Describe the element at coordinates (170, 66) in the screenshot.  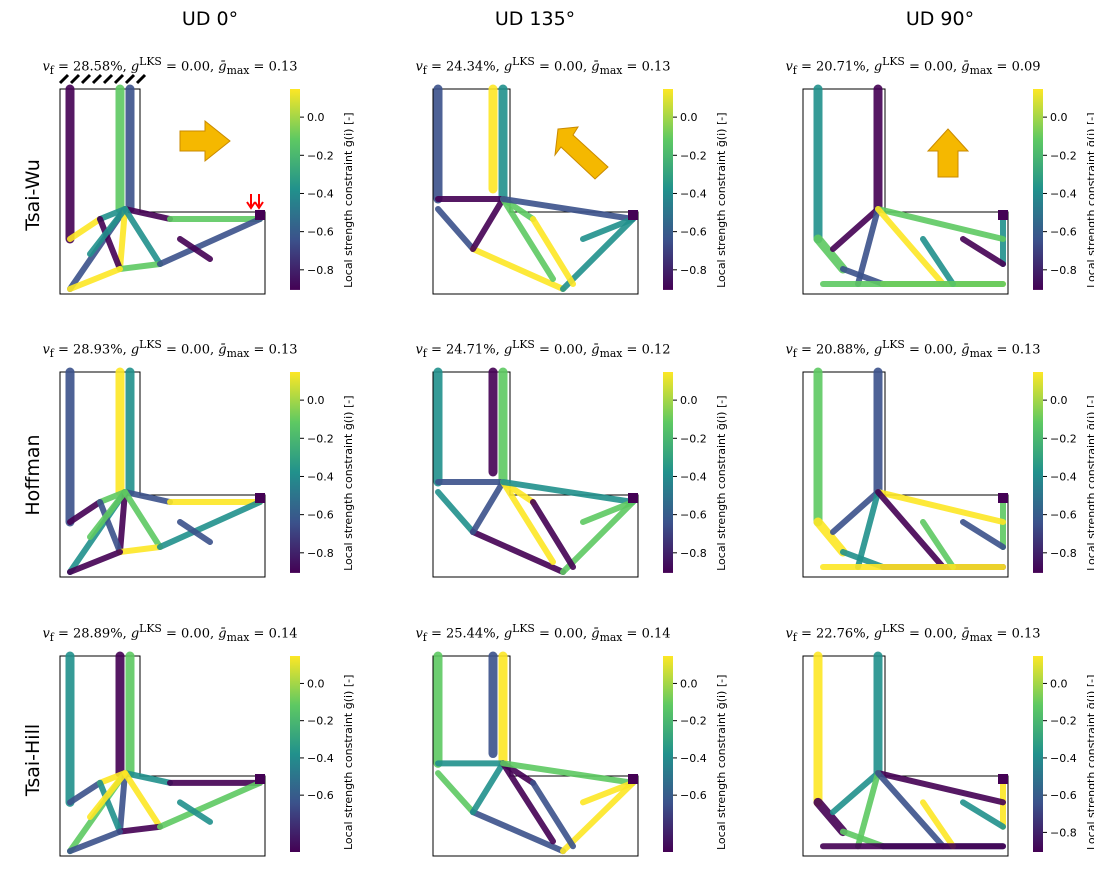
I see `panel-stats: vf = 28.58%, gLKS = 0.00, ḡmax = 0.13` at that location.